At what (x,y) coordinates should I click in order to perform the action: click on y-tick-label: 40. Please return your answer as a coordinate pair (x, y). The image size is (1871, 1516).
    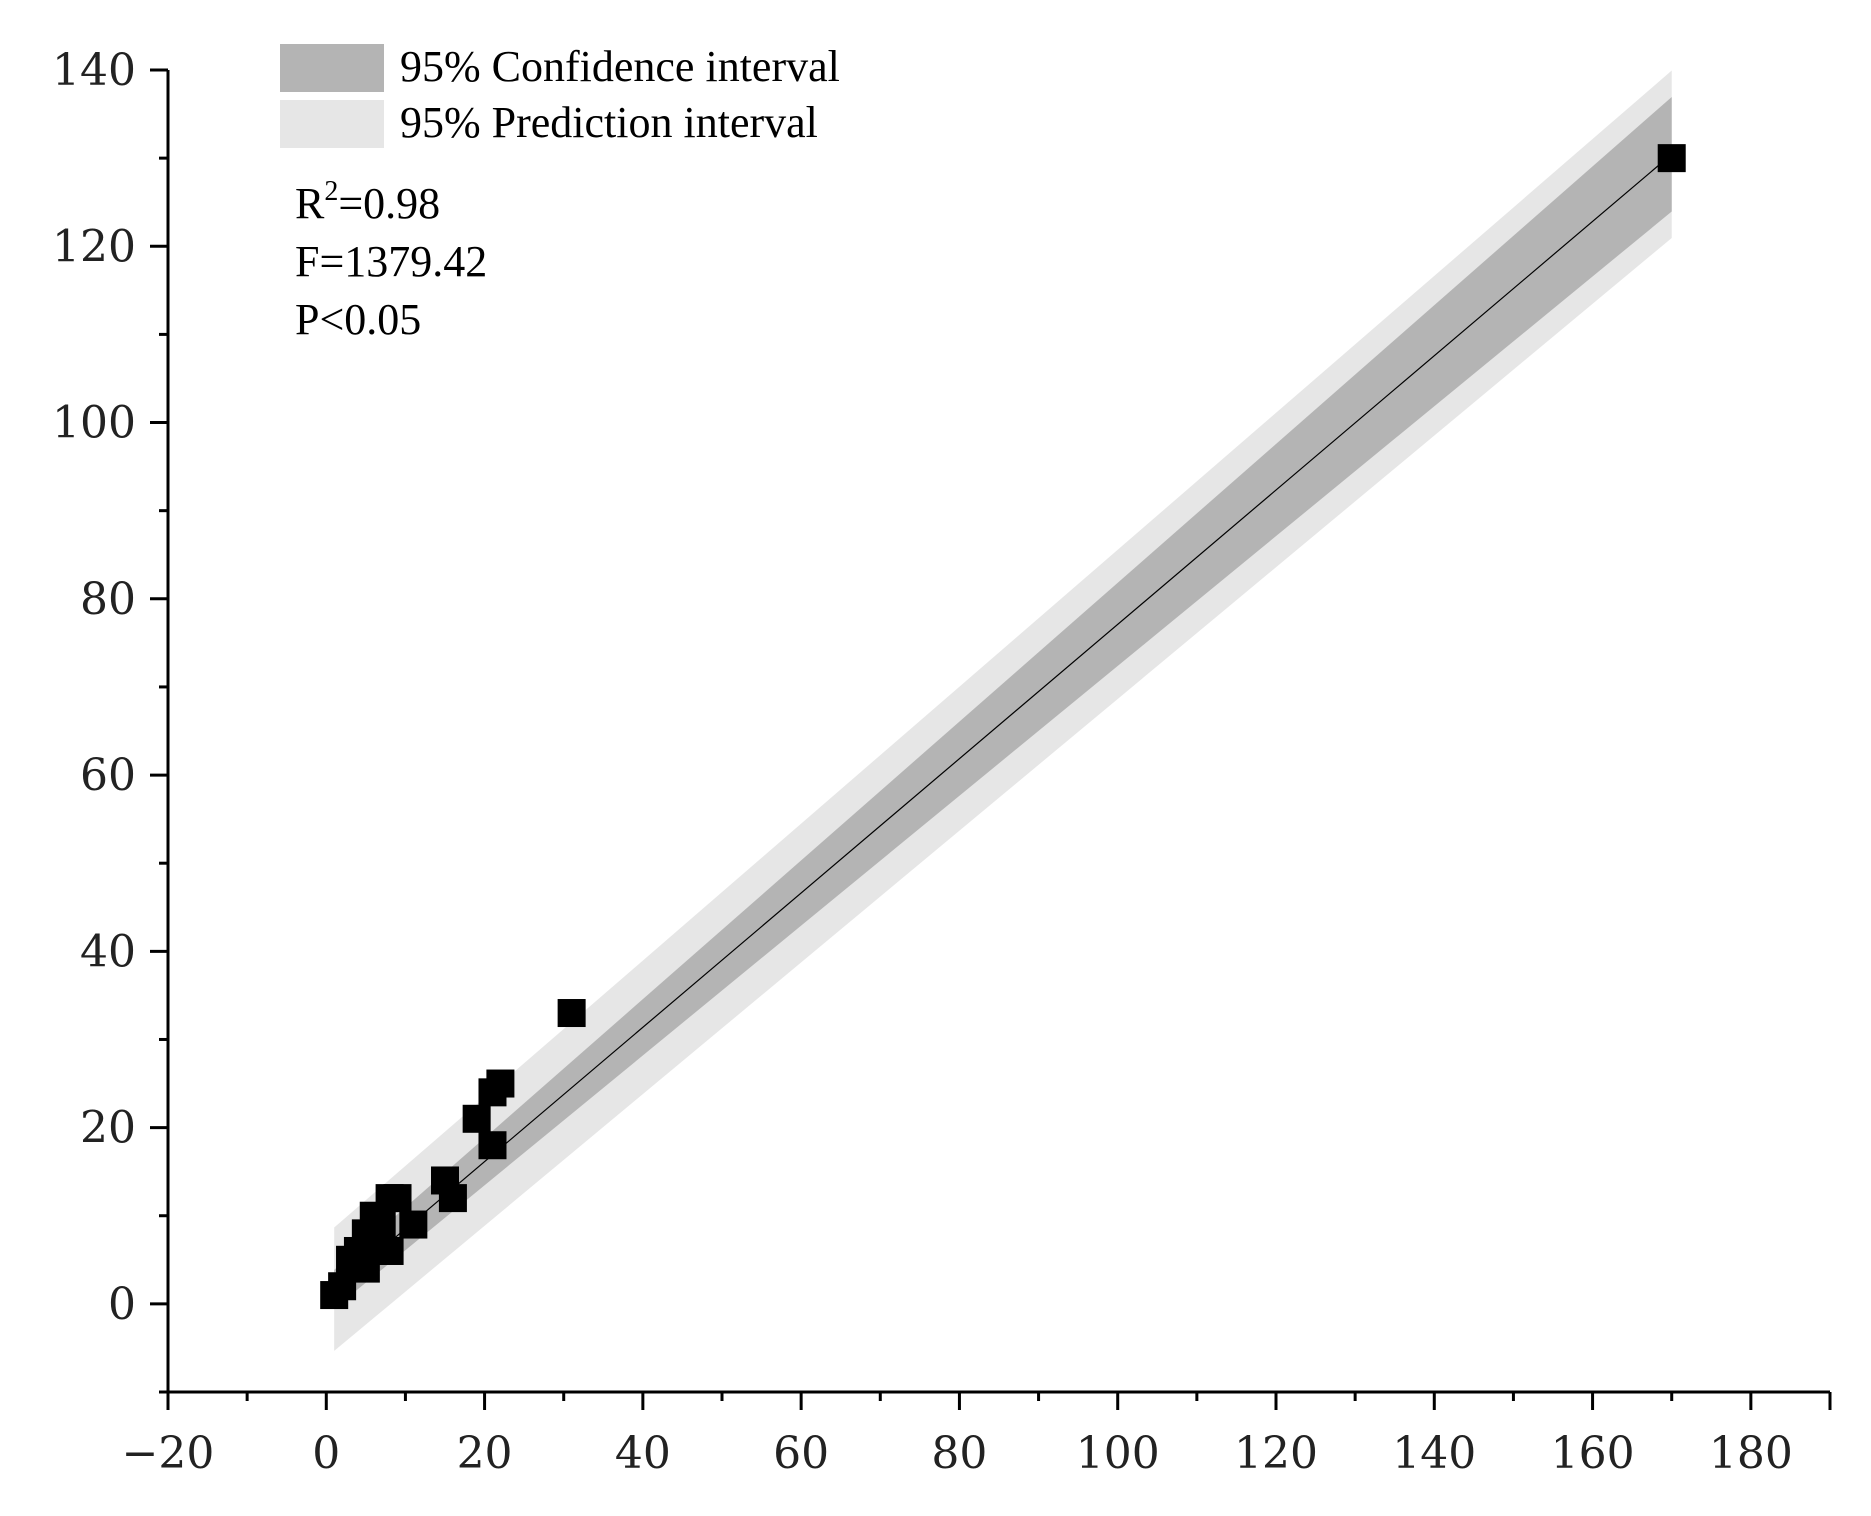
    Looking at the image, I should click on (108, 951).